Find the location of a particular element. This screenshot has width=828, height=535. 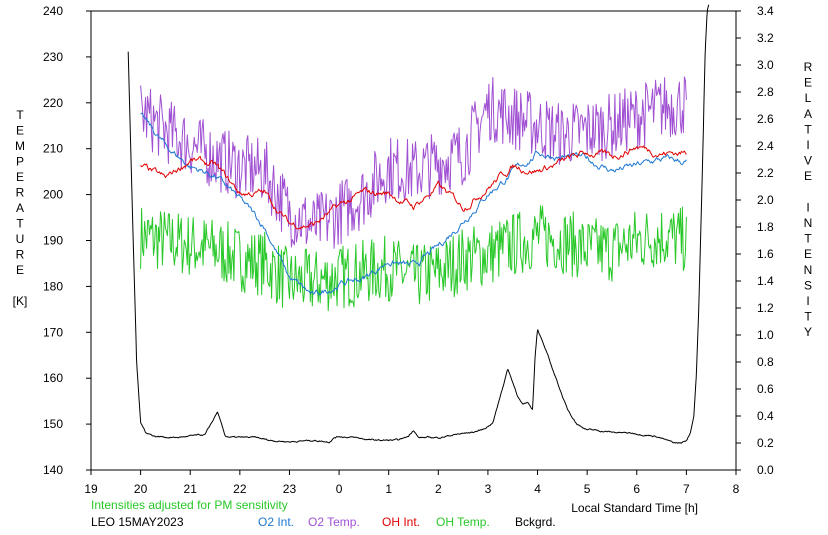

sensitivity-note: Intensities adjusted for PM sensitivity is located at coordinates (189, 505).